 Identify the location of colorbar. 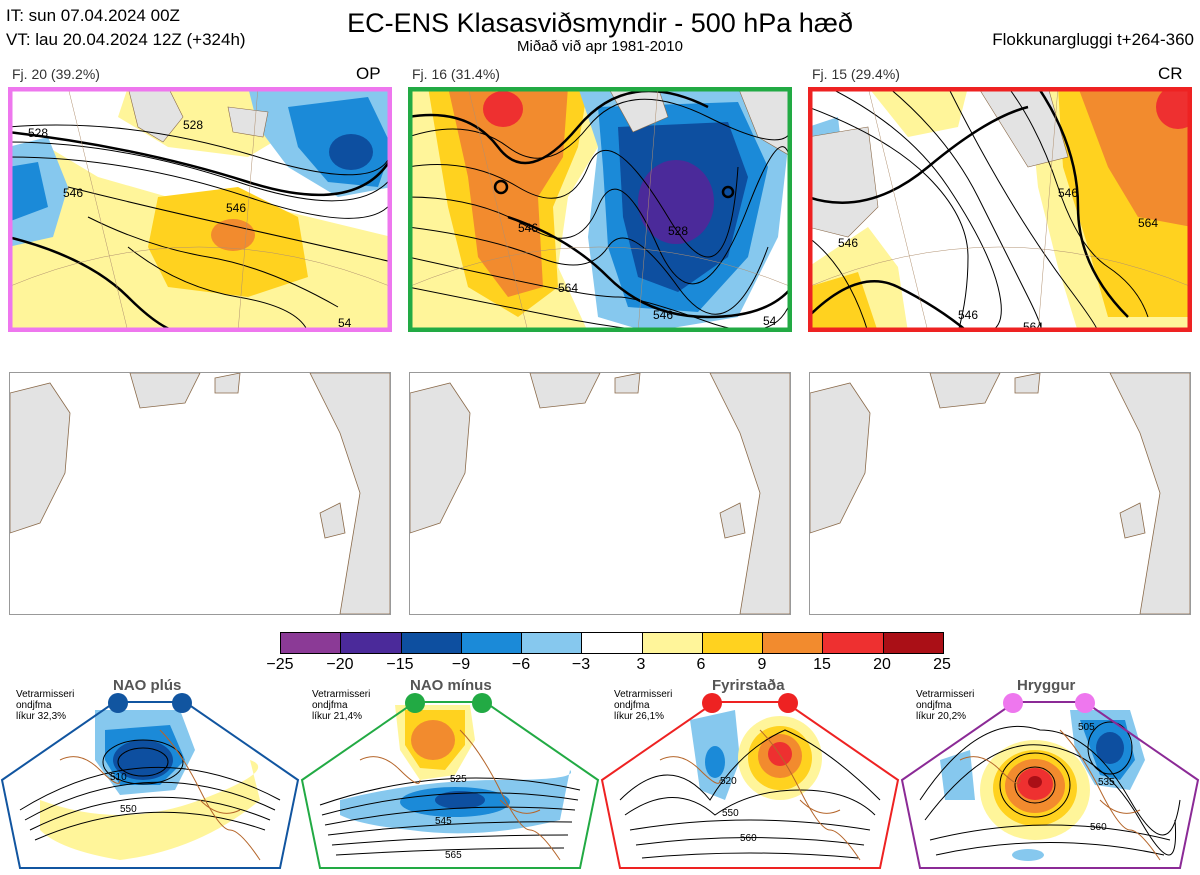
(612, 643).